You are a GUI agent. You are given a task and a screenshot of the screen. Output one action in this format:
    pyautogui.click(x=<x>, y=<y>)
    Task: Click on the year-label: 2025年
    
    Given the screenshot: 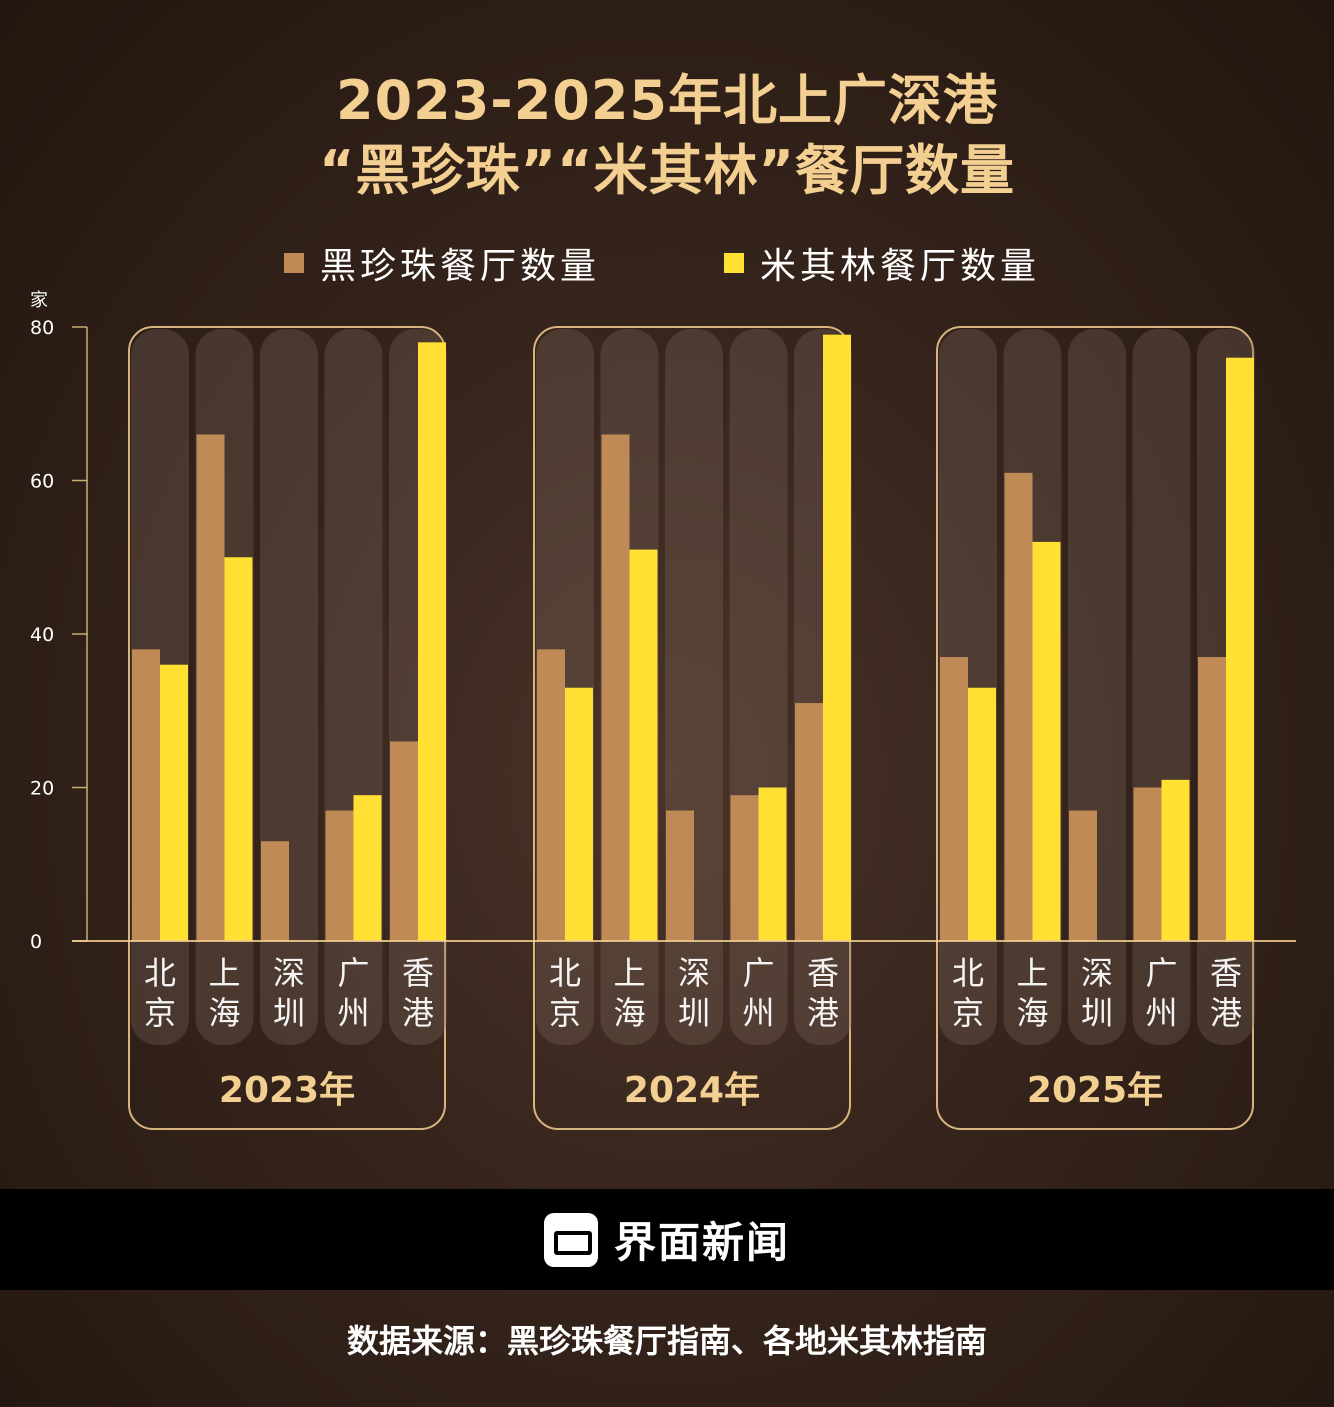 What is the action you would take?
    pyautogui.click(x=1095, y=1090)
    